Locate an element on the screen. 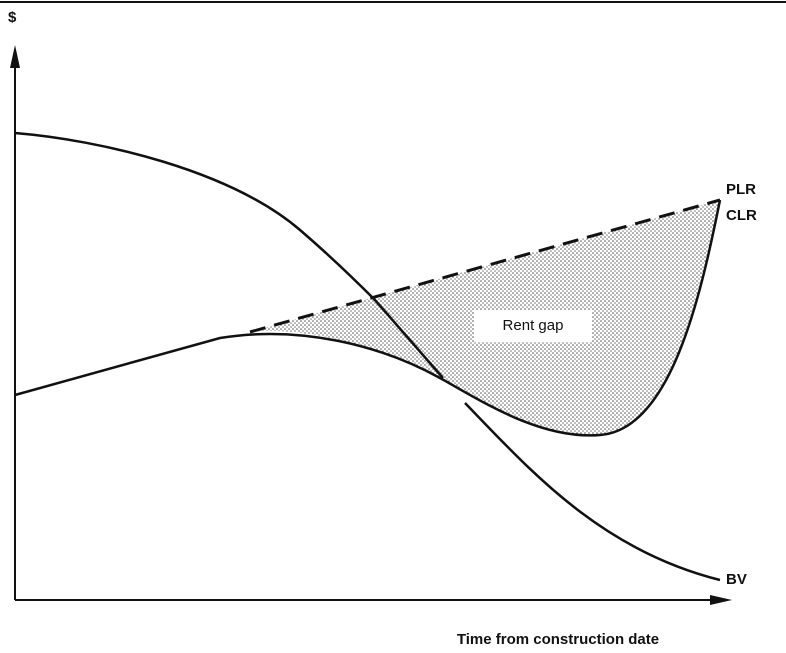 Image resolution: width=786 pixels, height=653 pixels. rent-gap-label: Rent gap is located at coordinates (533, 325).